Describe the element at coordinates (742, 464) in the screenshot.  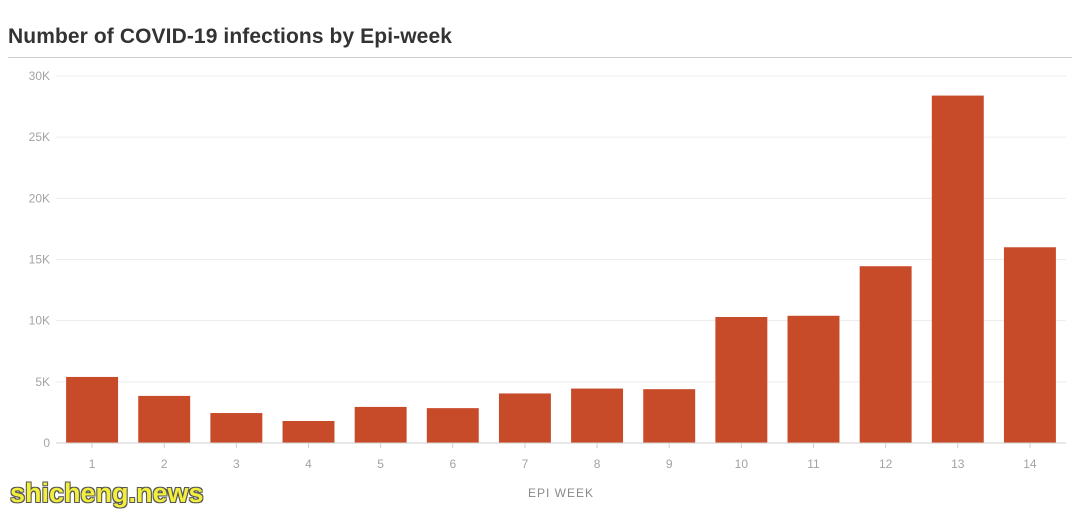
I see `x-tick-label: 10` at that location.